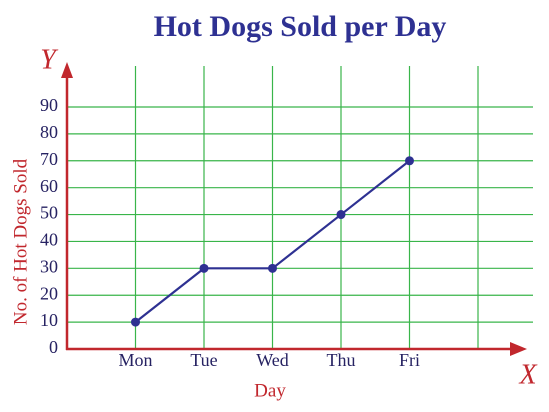 The height and width of the screenshot is (412, 549). What do you see at coordinates (49, 105) in the screenshot?
I see `y-tick-label: 90` at bounding box center [49, 105].